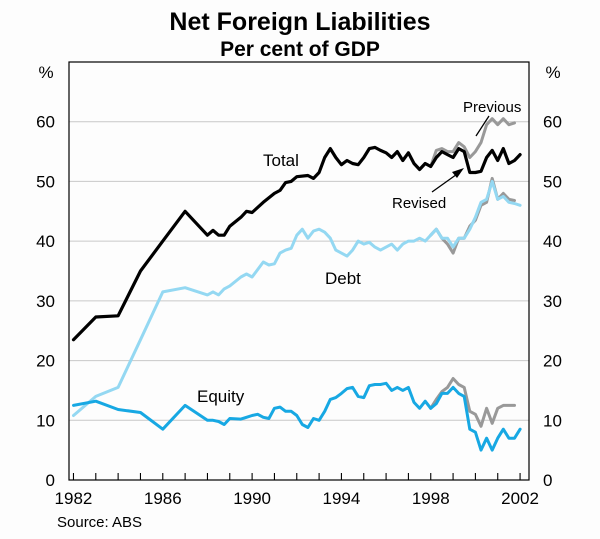  I want to click on y-tick-left-0: 0, so click(50, 480).